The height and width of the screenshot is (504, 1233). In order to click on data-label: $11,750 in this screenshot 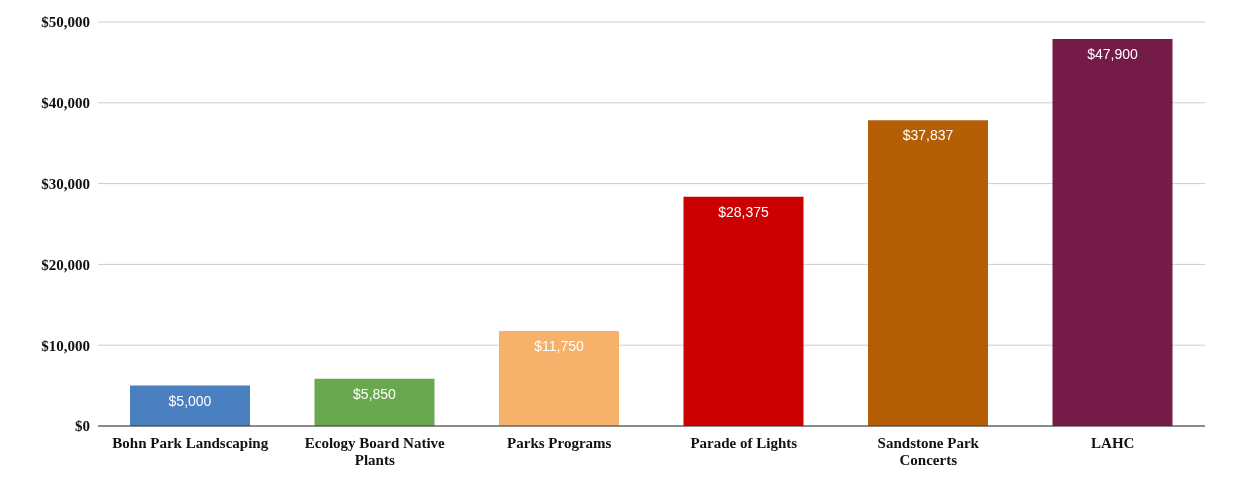, I will do `click(559, 346)`.